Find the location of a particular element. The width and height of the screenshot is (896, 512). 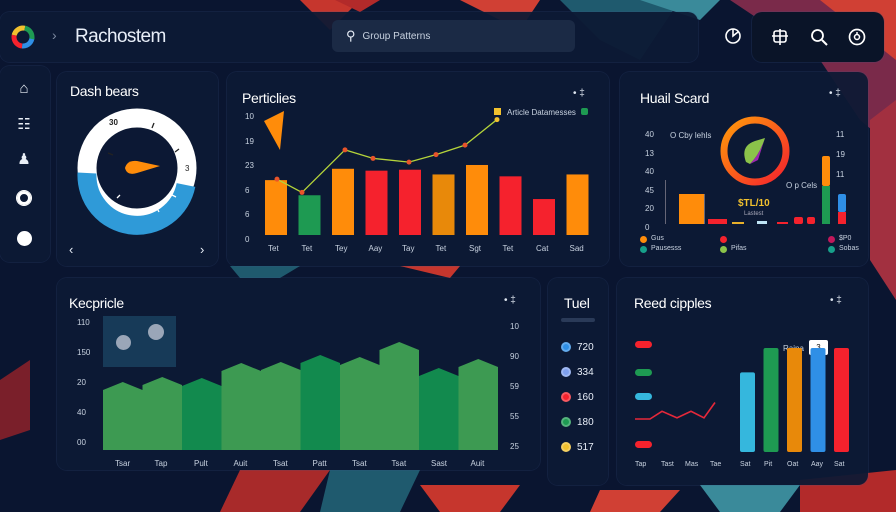

circle-icon is located at coordinates (24, 198).